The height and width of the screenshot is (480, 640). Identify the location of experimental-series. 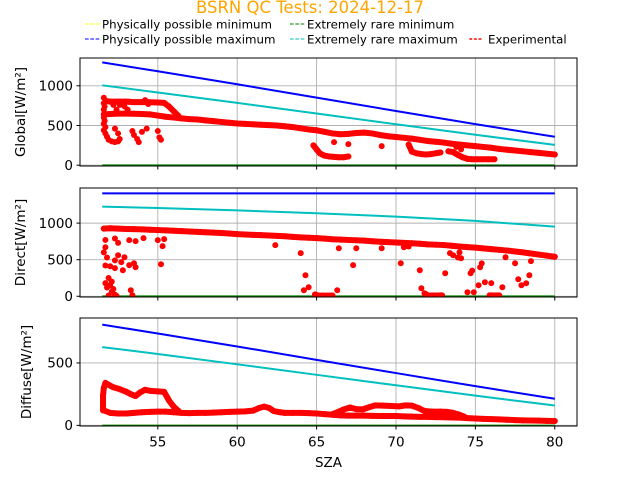
(329, 128).